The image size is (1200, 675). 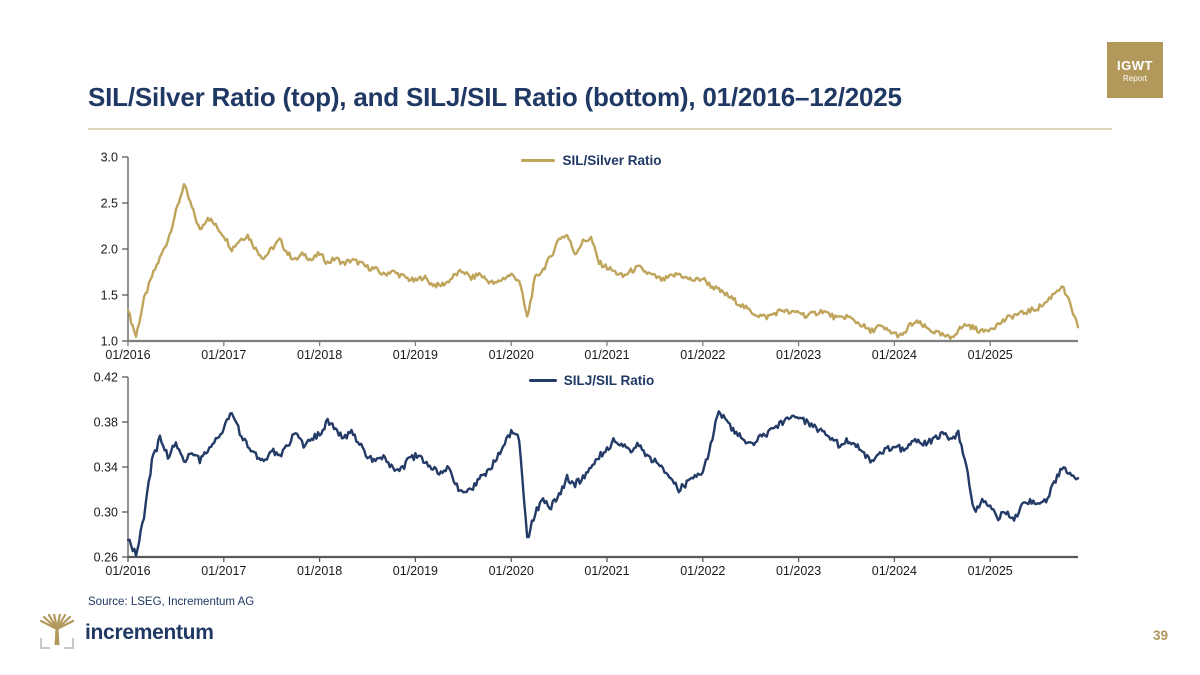 What do you see at coordinates (600, 129) in the screenshot?
I see `title-divider` at bounding box center [600, 129].